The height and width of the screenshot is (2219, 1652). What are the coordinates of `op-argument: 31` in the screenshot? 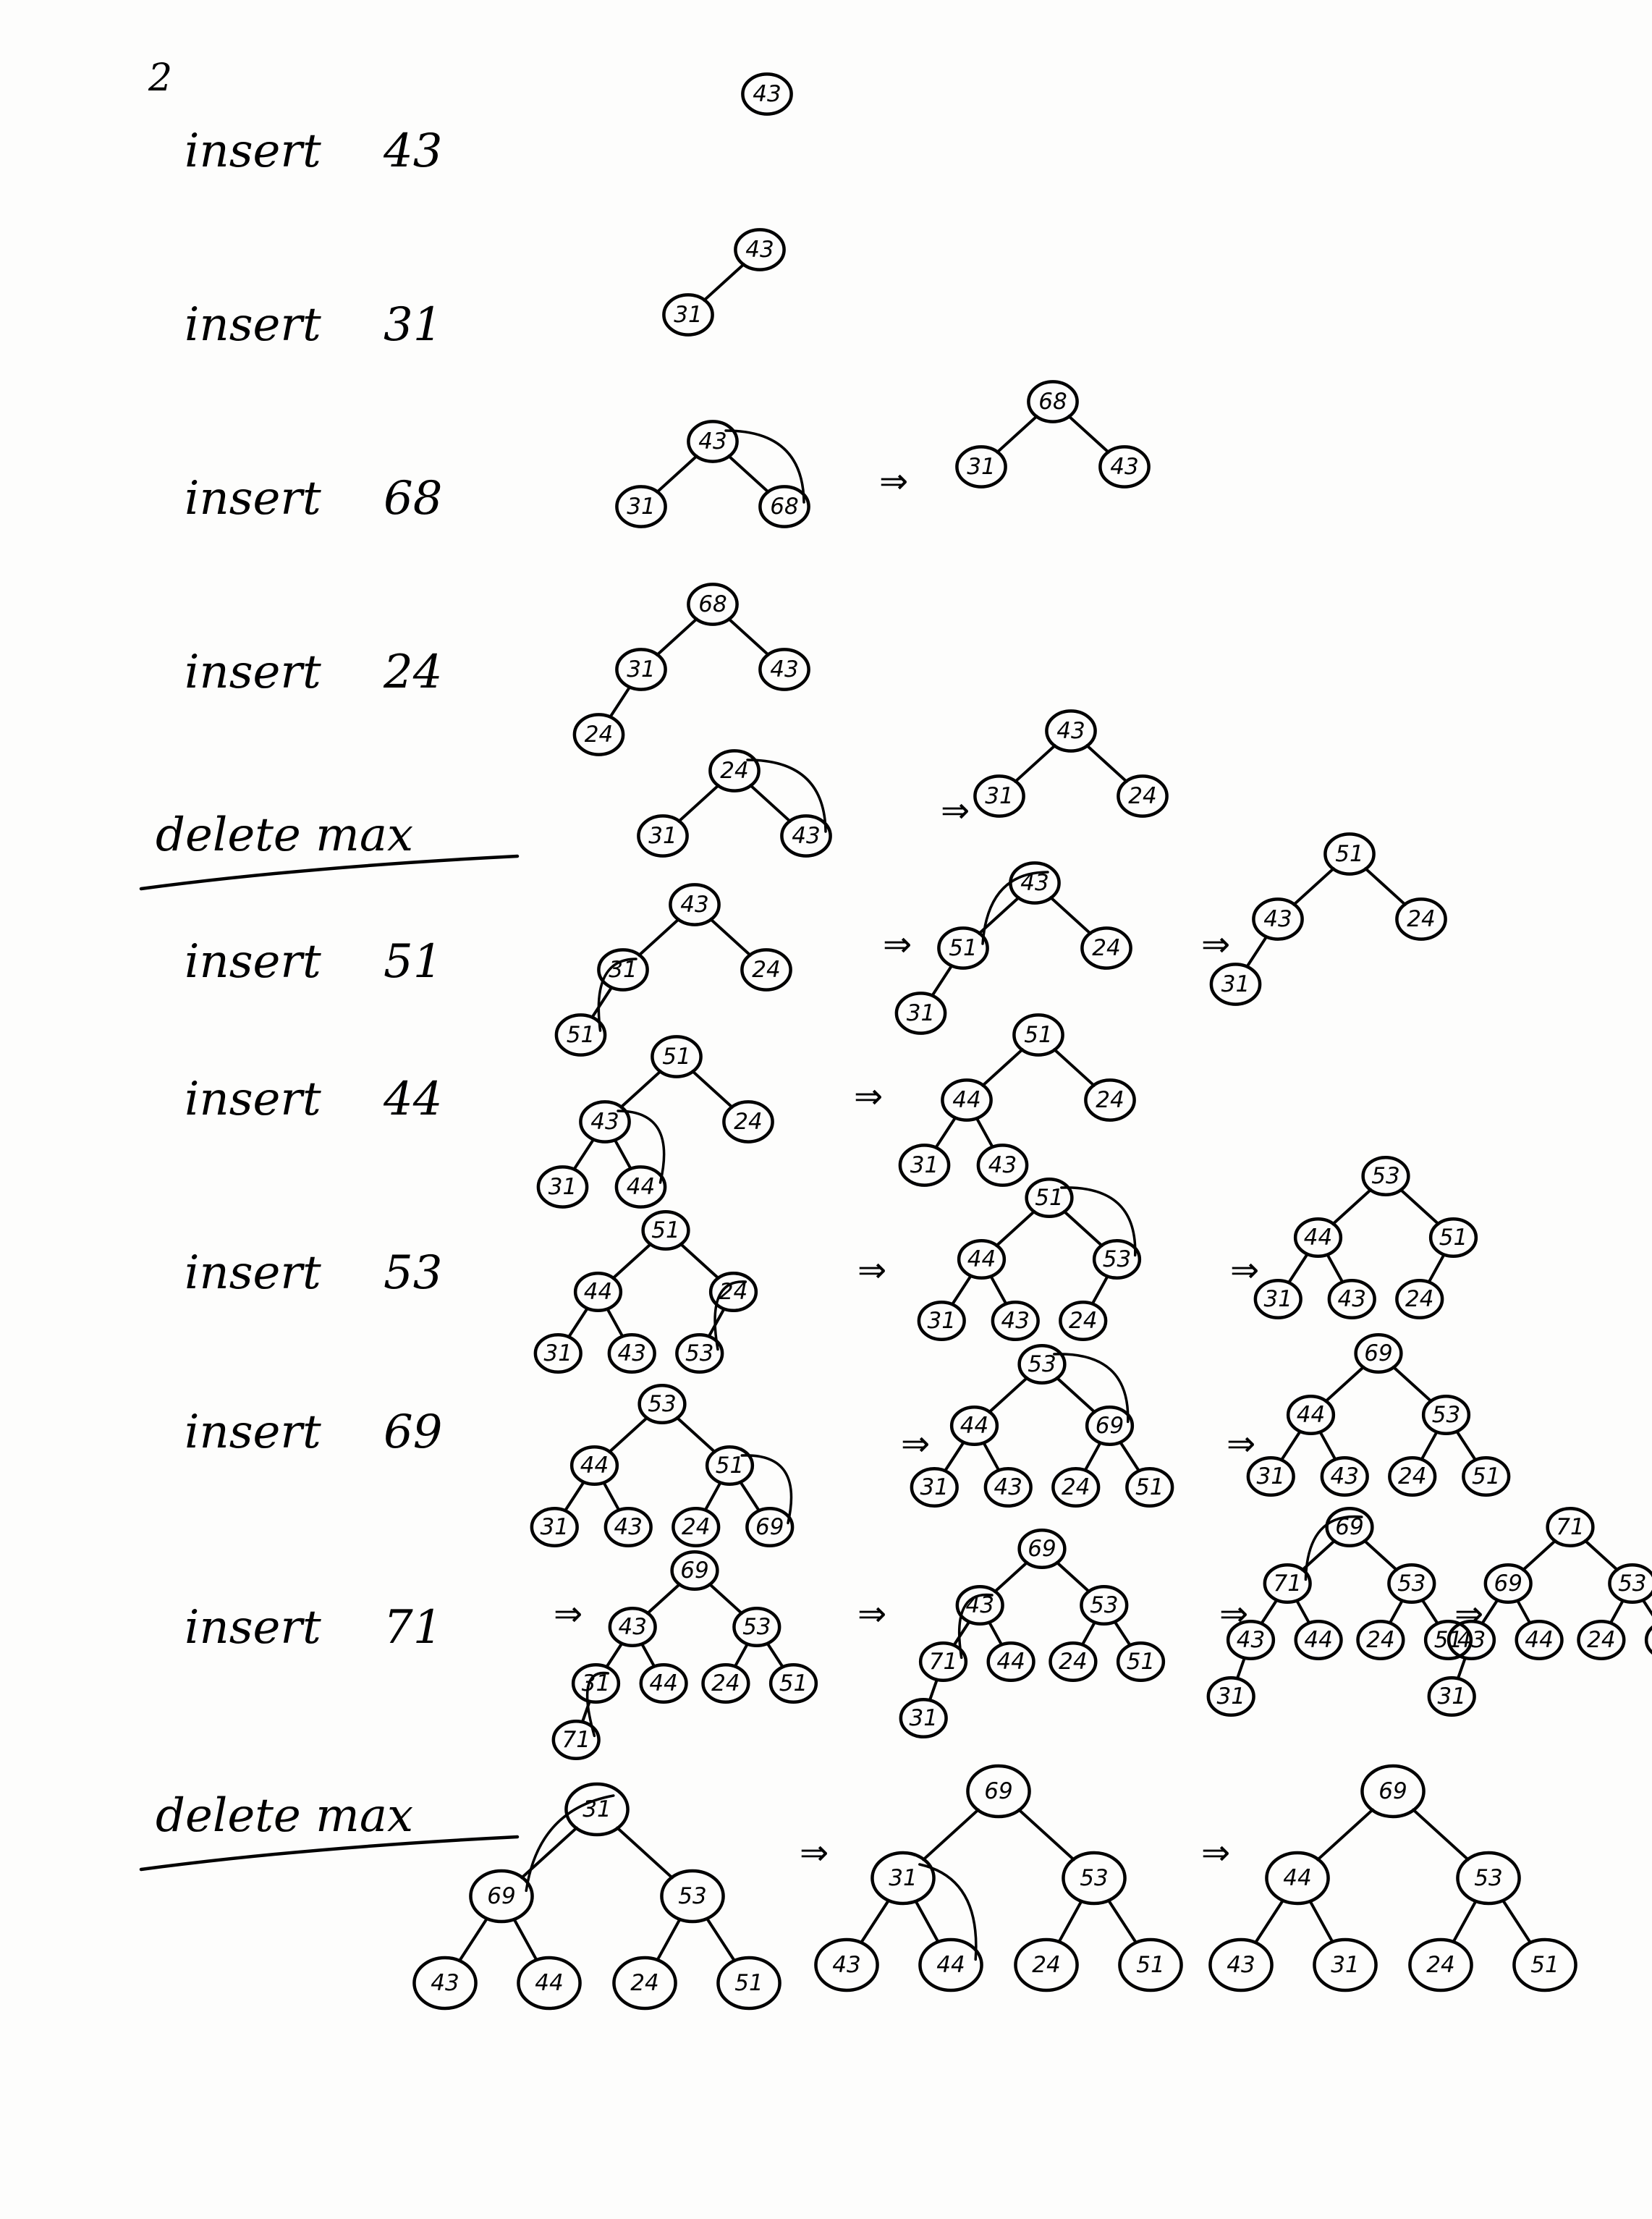 It's located at (413, 325).